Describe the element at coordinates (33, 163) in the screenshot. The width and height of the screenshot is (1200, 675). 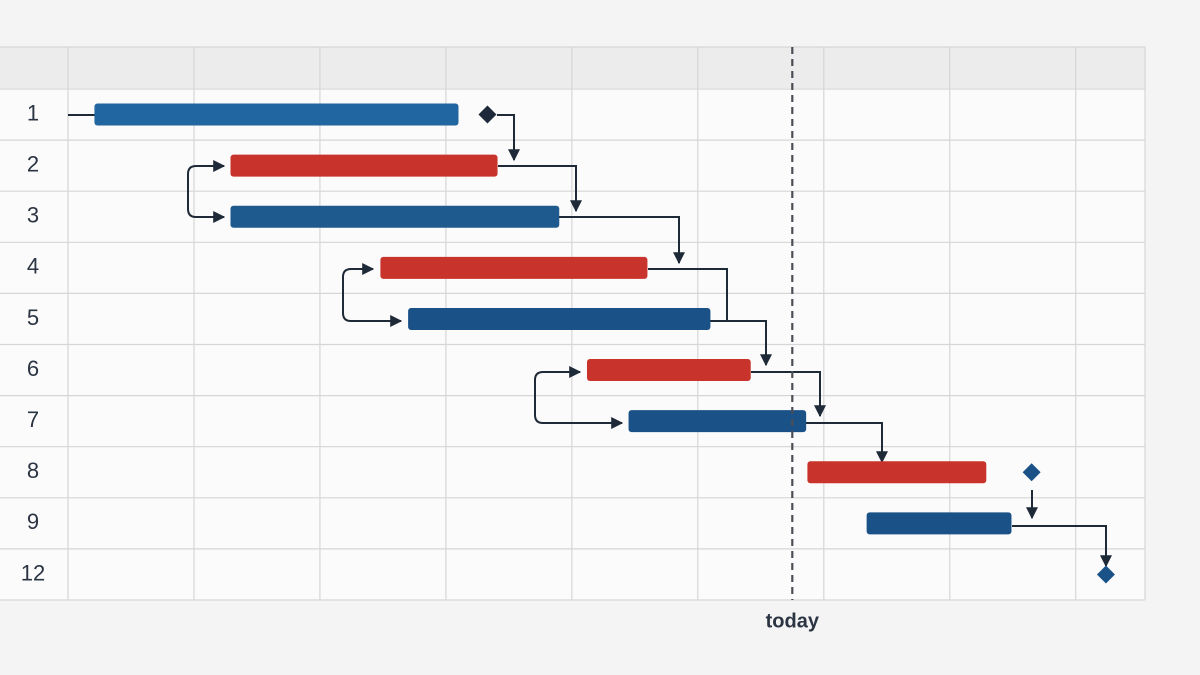
I see `row-label: 2` at that location.